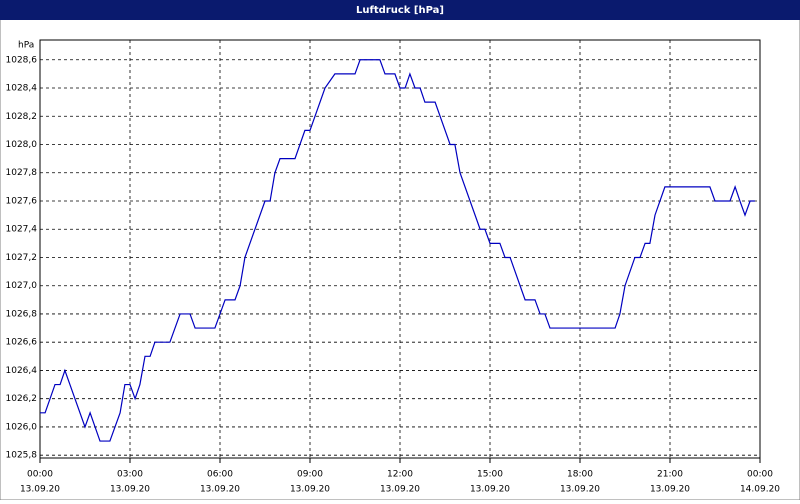 The width and height of the screenshot is (800, 504). I want to click on y-unit: hPa, so click(26, 46).